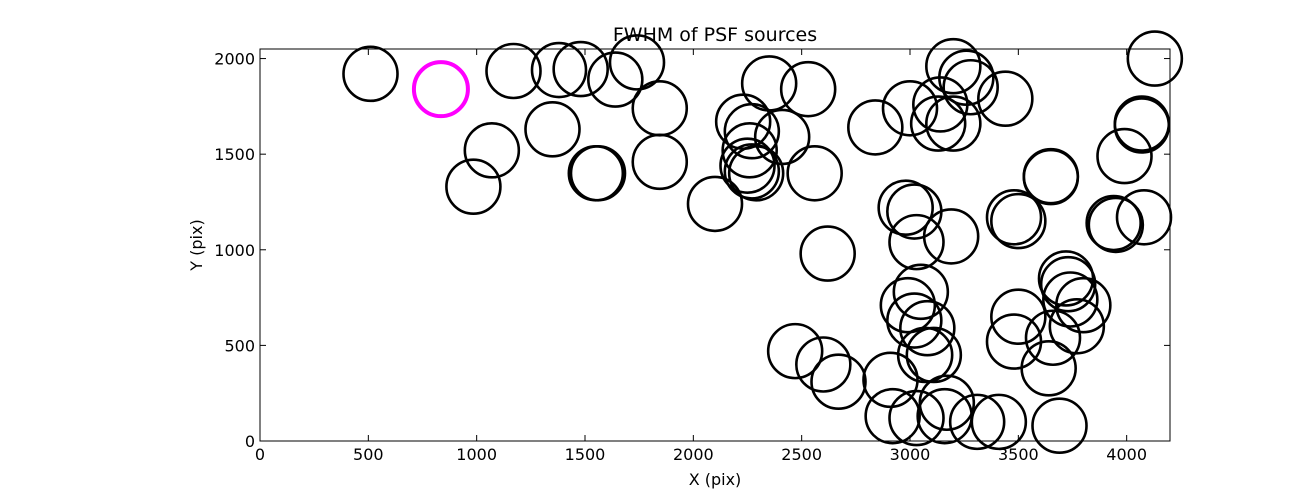 Image resolution: width=1300 pixels, height=490 pixels. Describe the element at coordinates (234, 250) in the screenshot. I see `y-tick-label: 1000` at that location.